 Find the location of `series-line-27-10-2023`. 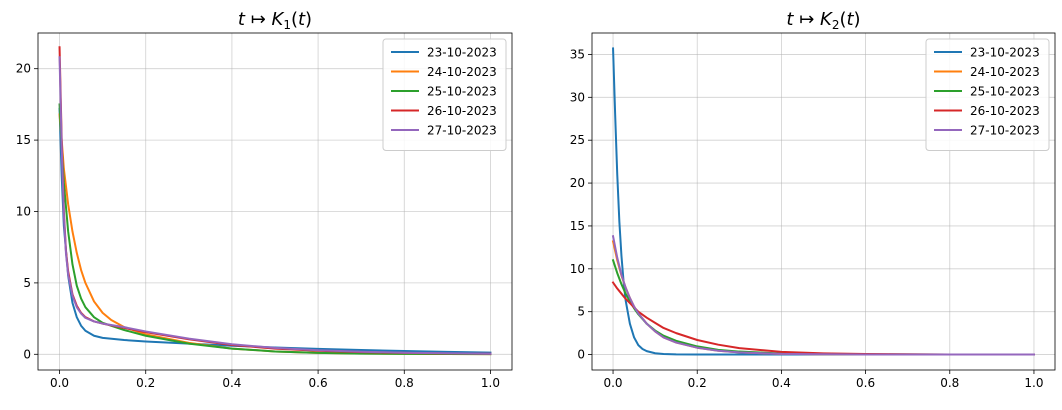

series-line-27-10-2023 is located at coordinates (823, 295).